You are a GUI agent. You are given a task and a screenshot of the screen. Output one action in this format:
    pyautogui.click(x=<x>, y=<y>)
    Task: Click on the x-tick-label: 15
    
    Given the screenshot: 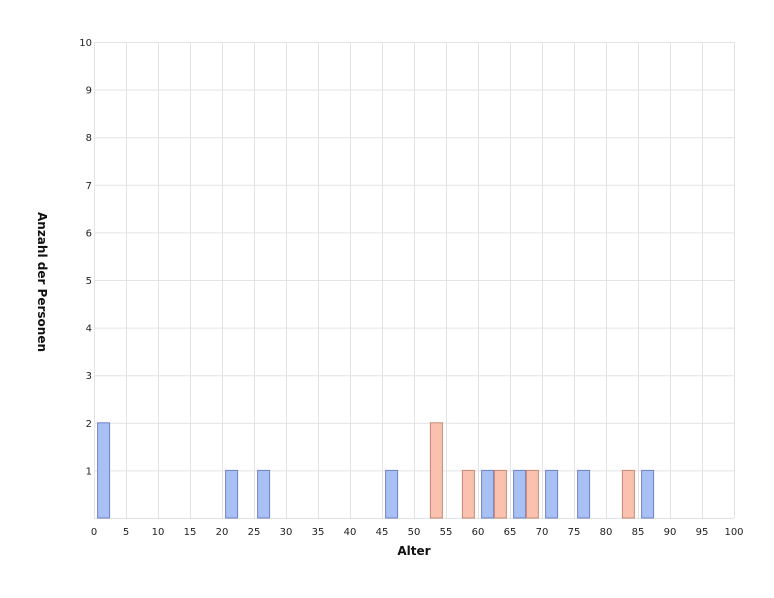 What is the action you would take?
    pyautogui.click(x=190, y=532)
    